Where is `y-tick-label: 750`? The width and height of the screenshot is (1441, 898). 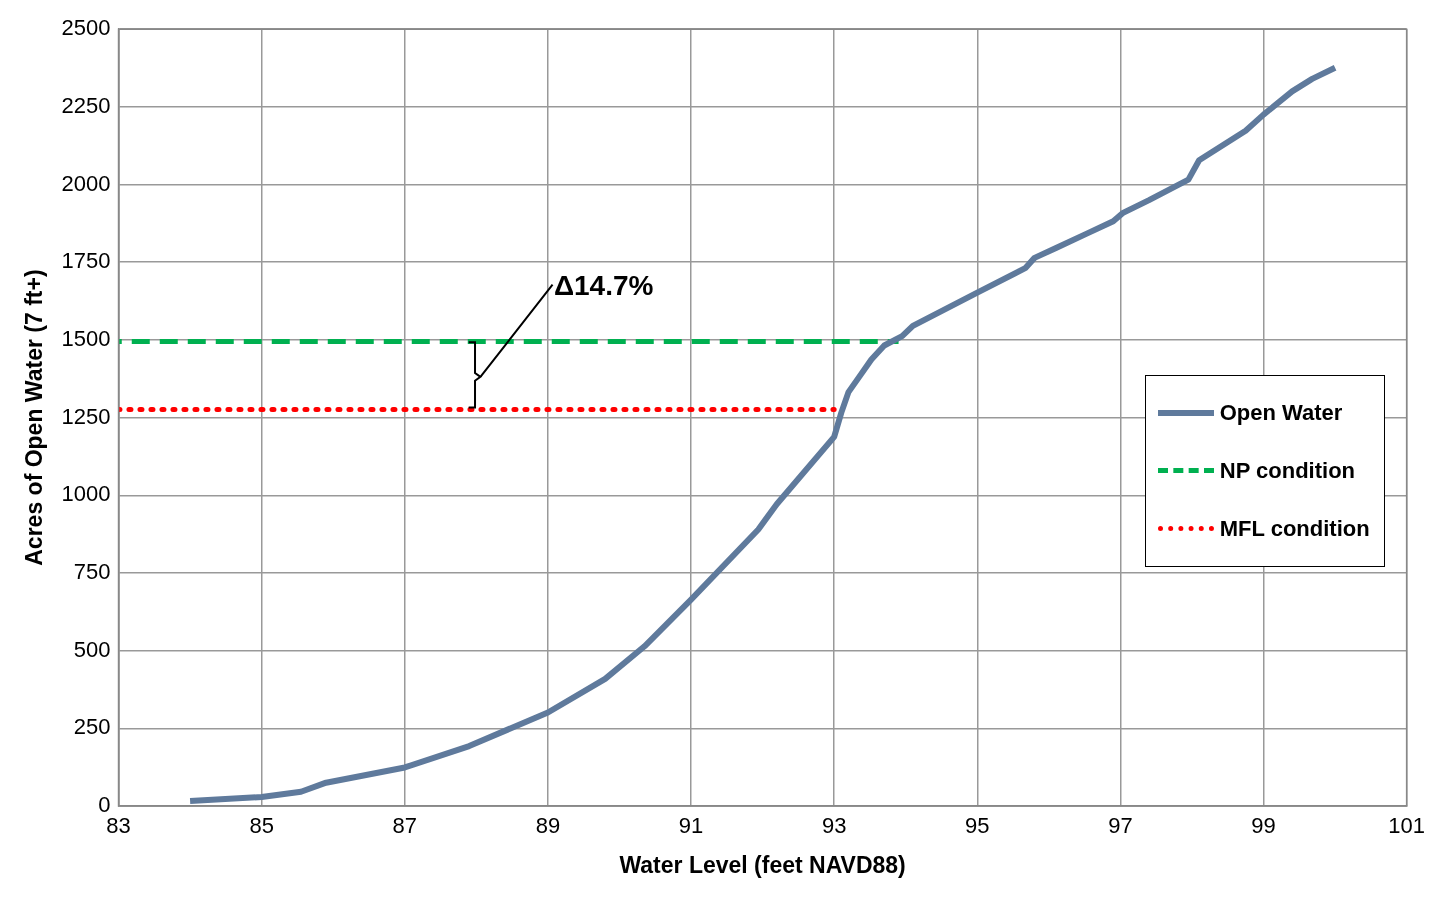
y-tick-label: 750 is located at coordinates (92, 572).